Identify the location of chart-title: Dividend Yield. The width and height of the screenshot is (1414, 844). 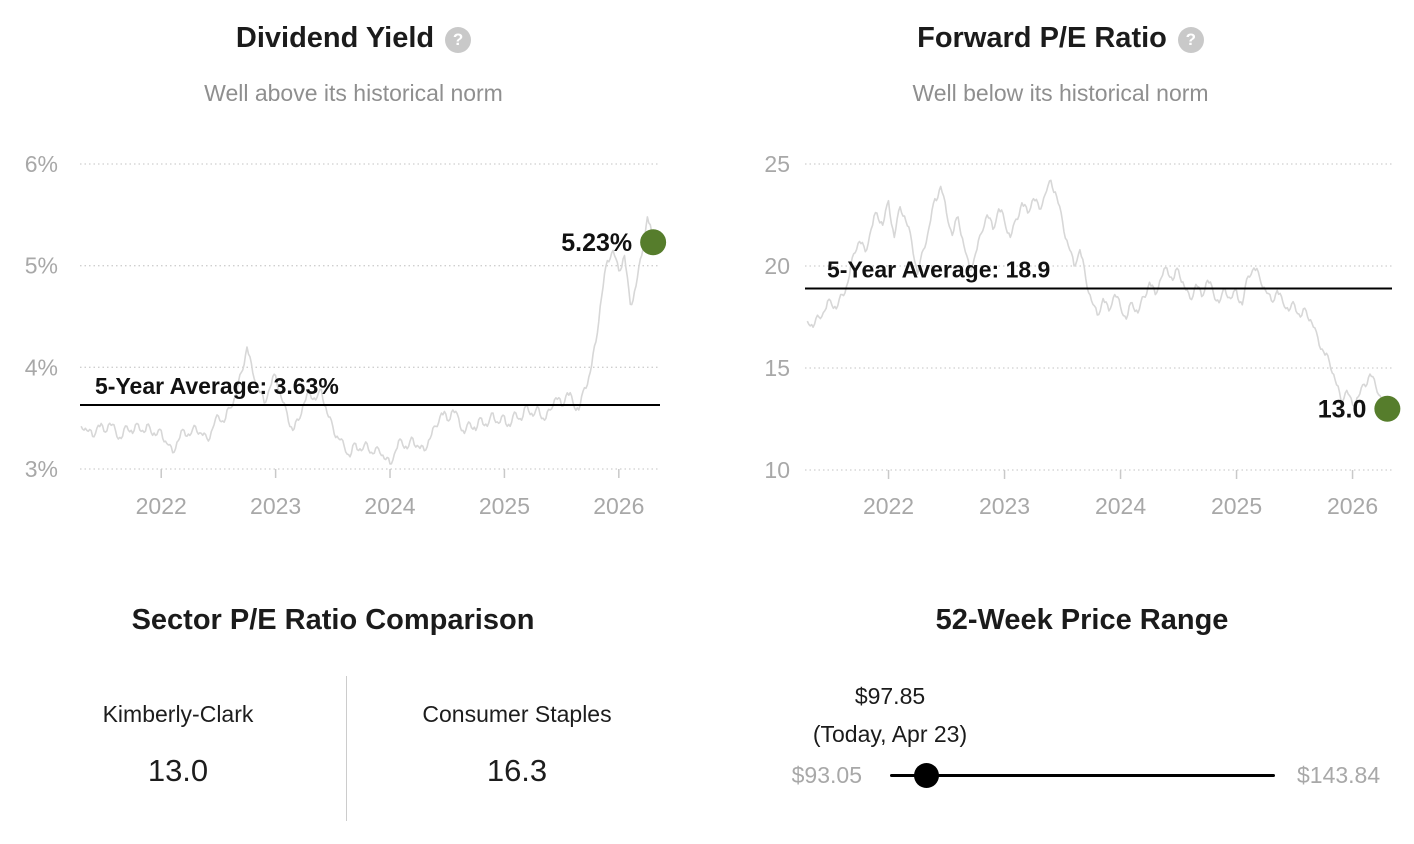
(335, 38).